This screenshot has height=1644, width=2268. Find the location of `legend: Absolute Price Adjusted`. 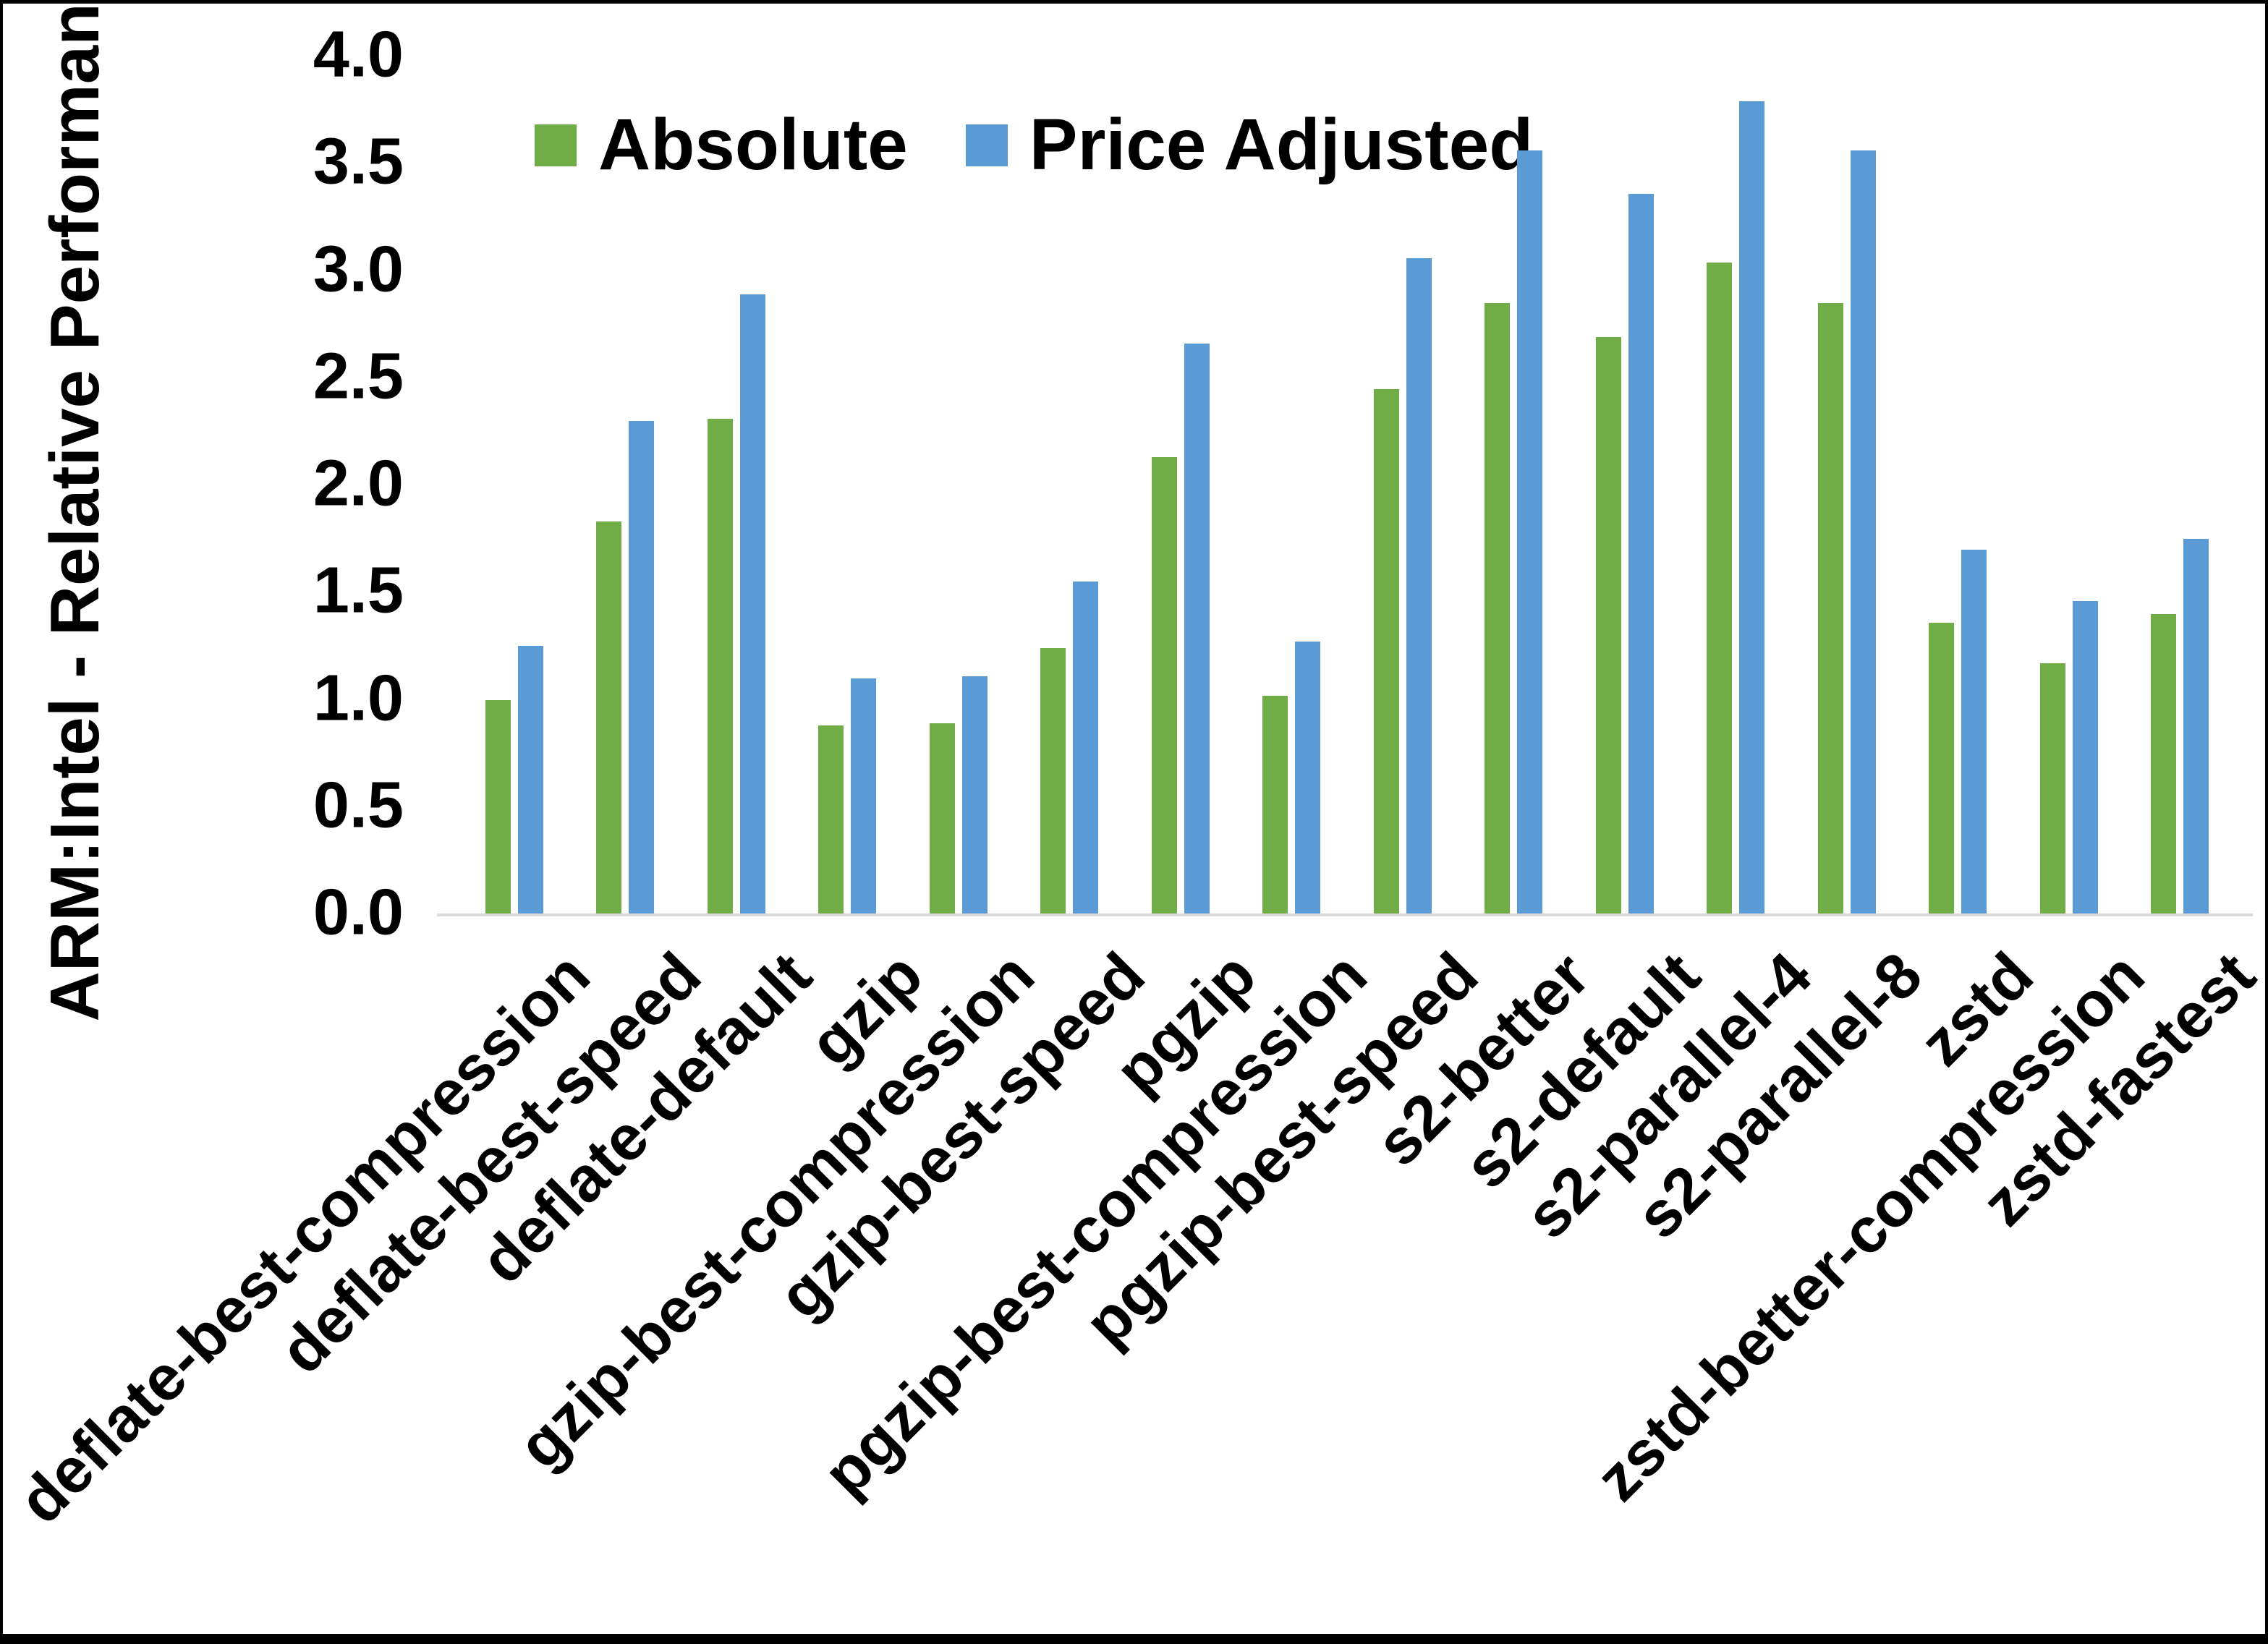

legend: Absolute Price Adjusted is located at coordinates (1034, 145).